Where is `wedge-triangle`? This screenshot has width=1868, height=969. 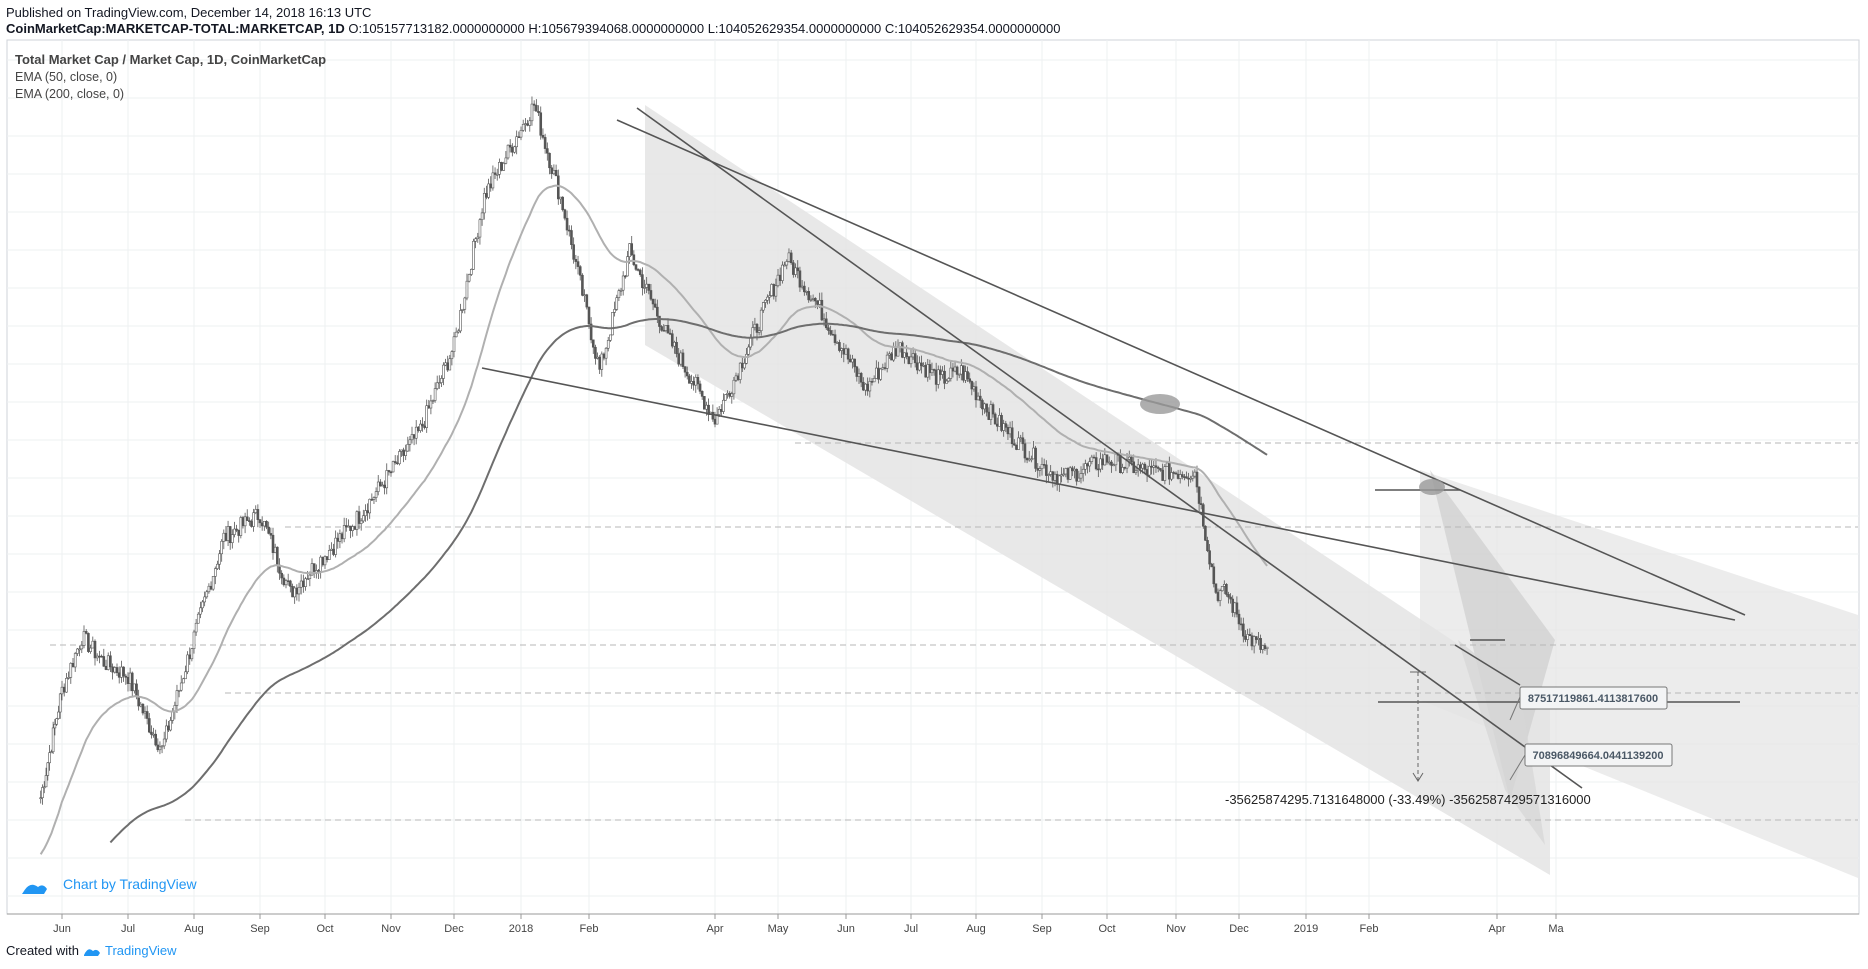 wedge-triangle is located at coordinates (1501, 742).